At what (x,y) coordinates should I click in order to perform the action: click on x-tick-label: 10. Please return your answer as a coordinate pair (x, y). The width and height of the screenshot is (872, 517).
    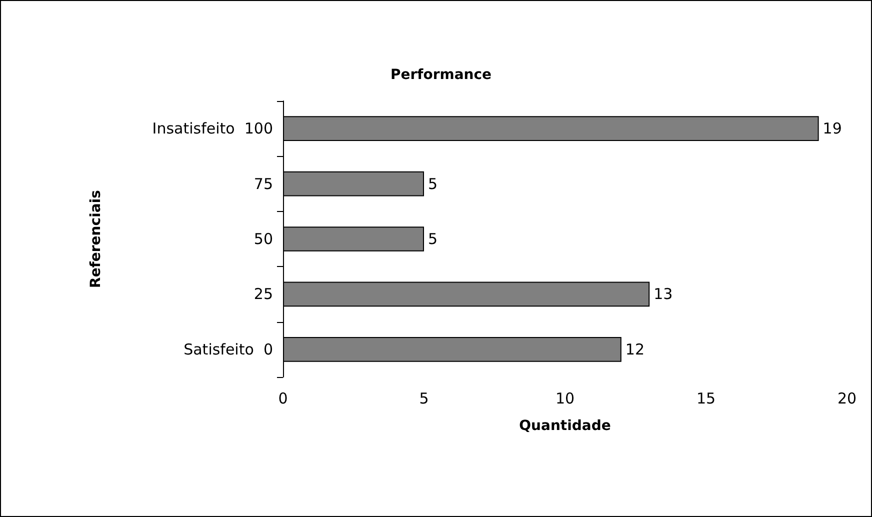
    Looking at the image, I should click on (565, 399).